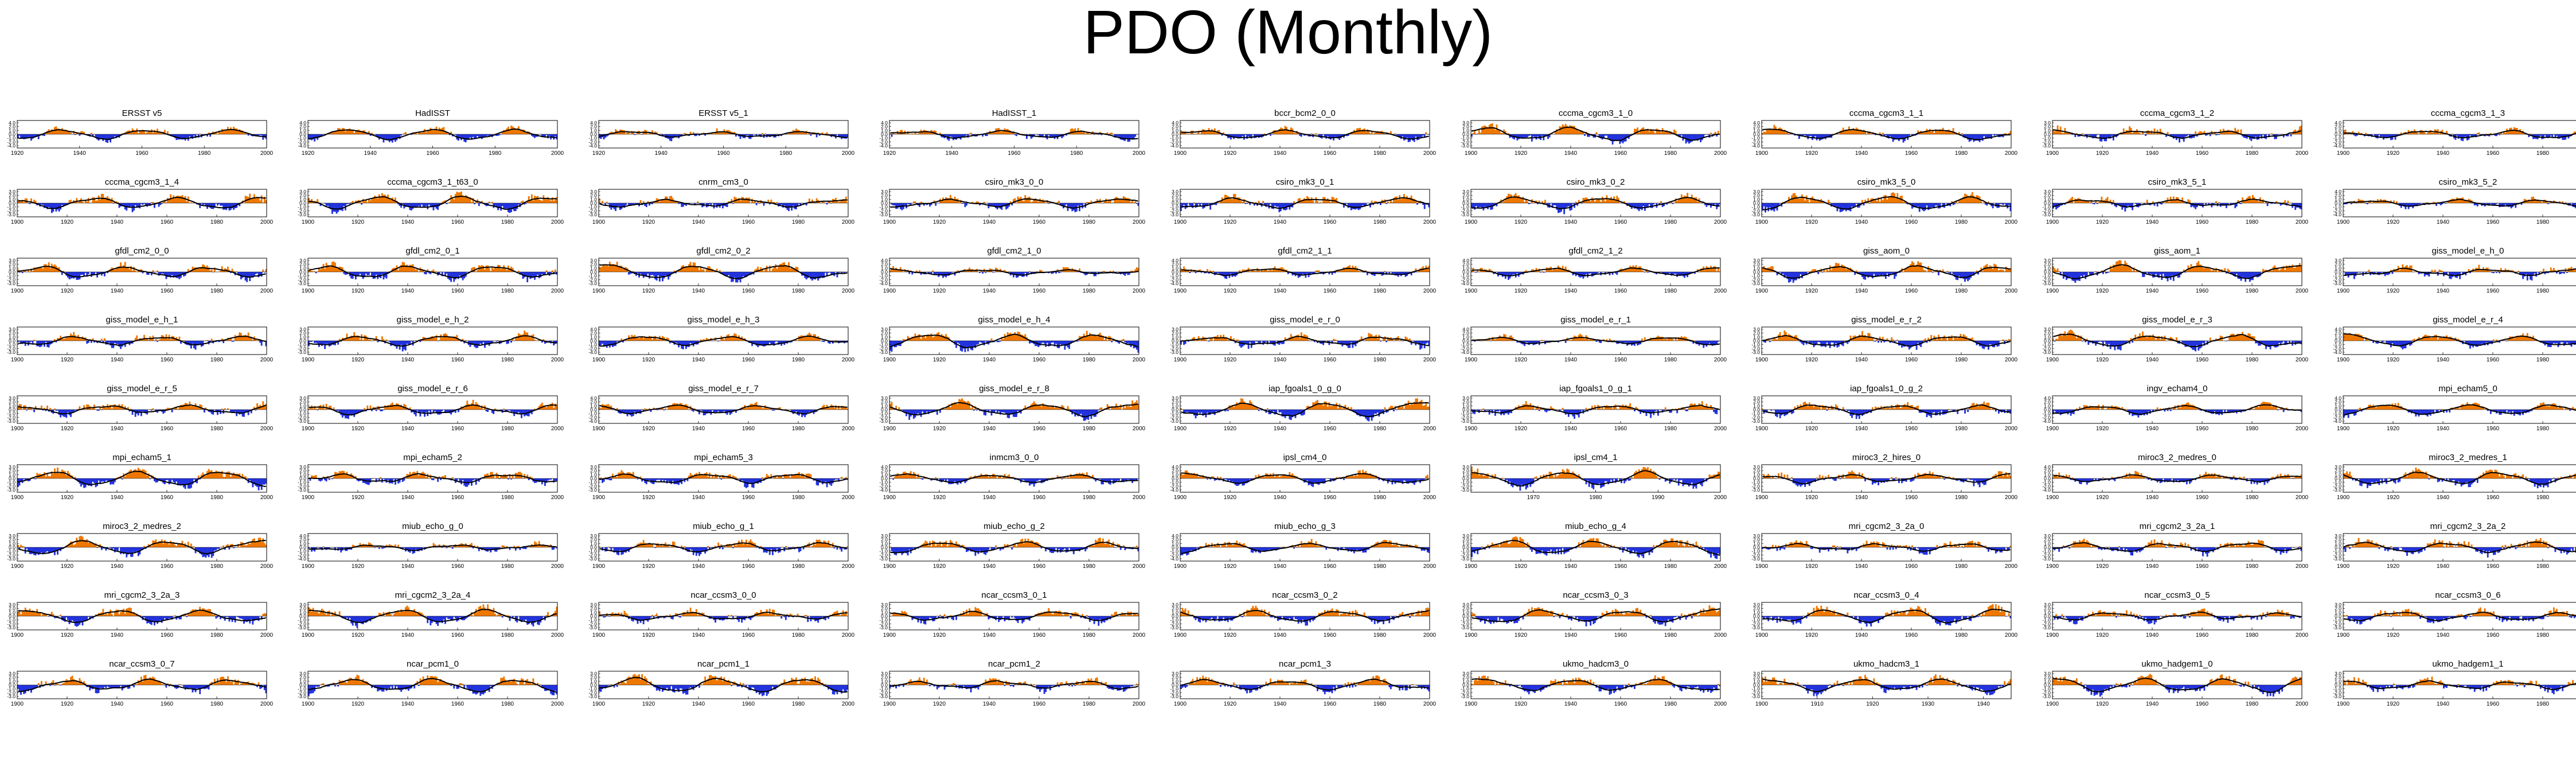  I want to click on y-tick-label: 0.0, so click(1466, 134).